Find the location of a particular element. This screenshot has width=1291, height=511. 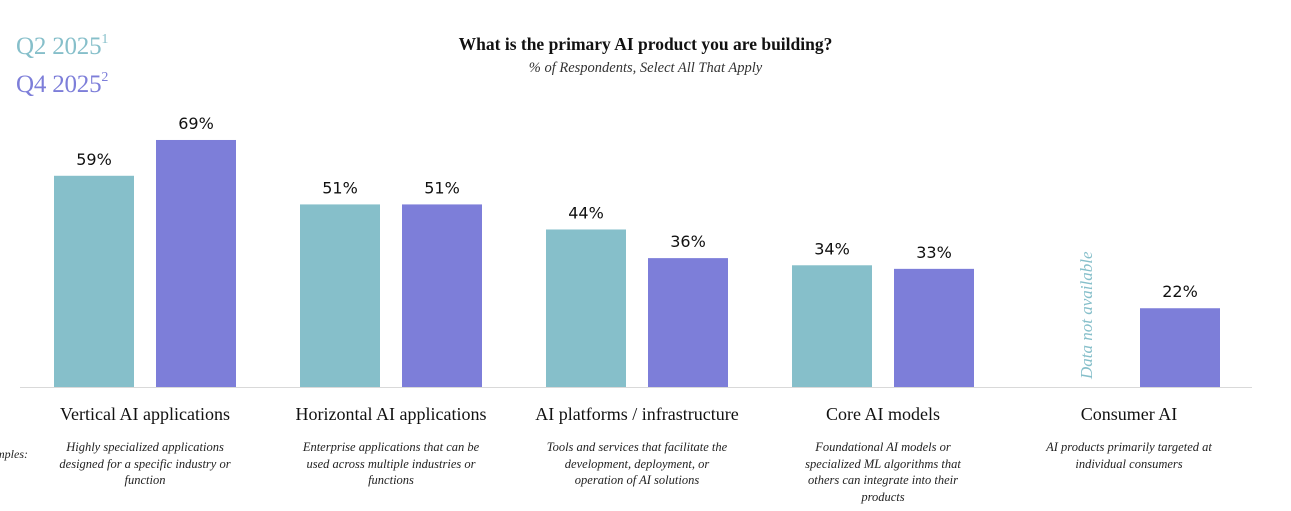

category-label-4: Consumer AI is located at coordinates (1129, 414).